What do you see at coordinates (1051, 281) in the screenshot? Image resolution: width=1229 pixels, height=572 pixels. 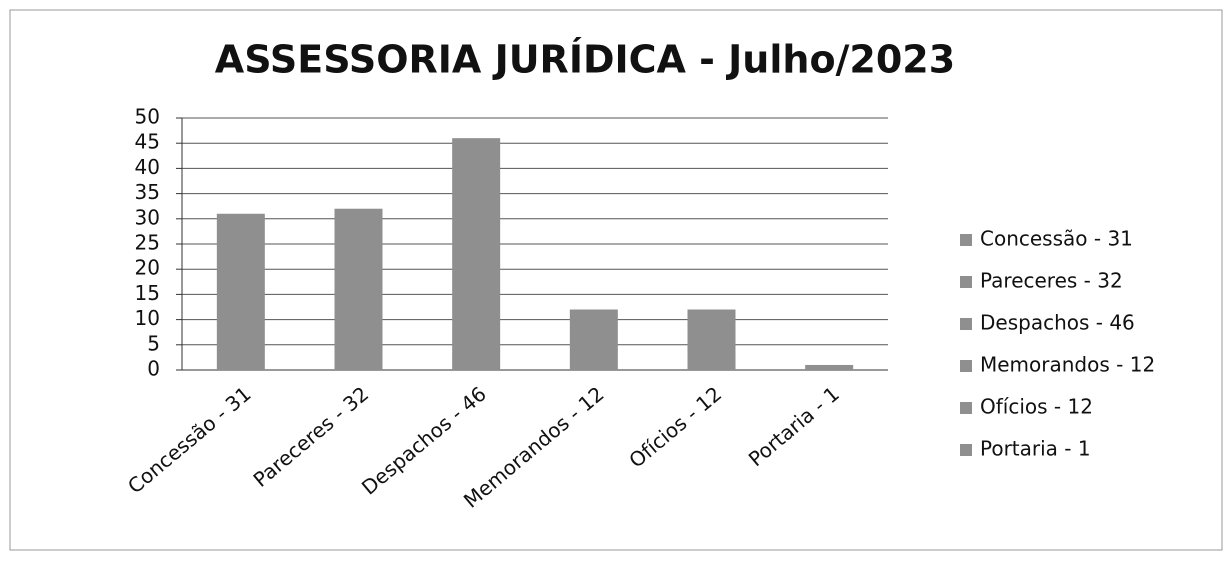 I see `legend-label: Pareceres - 32` at bounding box center [1051, 281].